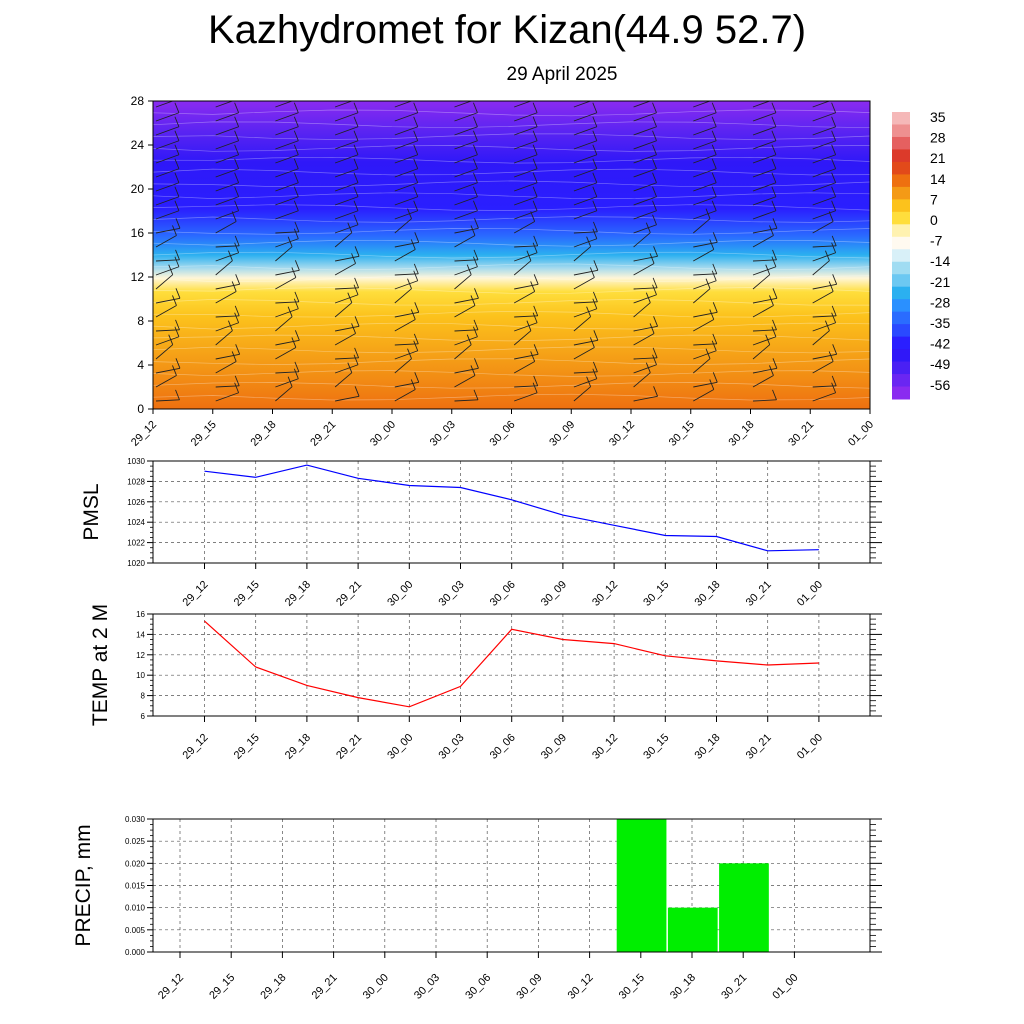 This screenshot has height=1024, width=1024. What do you see at coordinates (143, 716) in the screenshot?
I see `y-tick-label: 6` at bounding box center [143, 716].